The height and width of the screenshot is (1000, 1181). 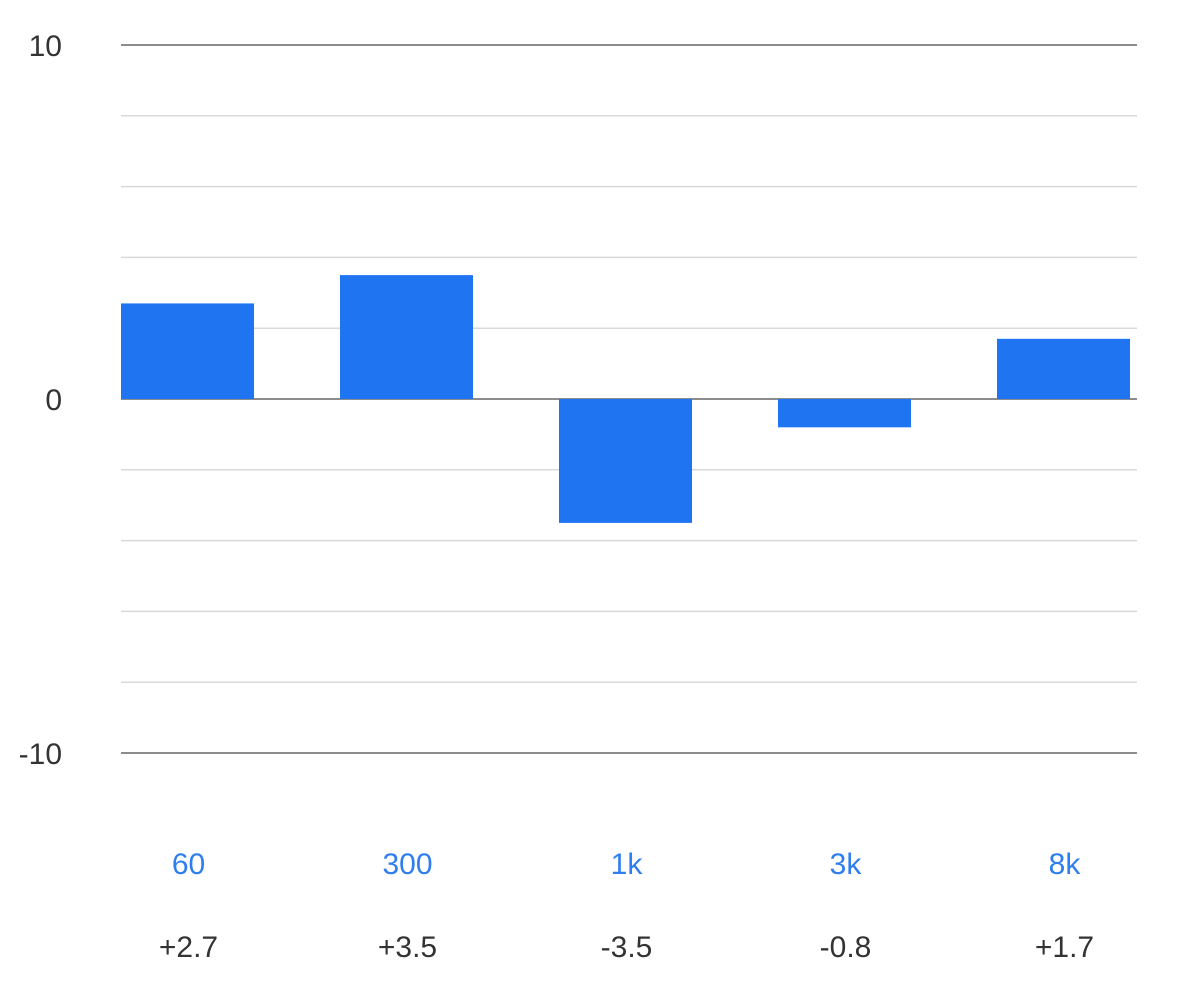 I want to click on bar-8k, so click(x=1063, y=368).